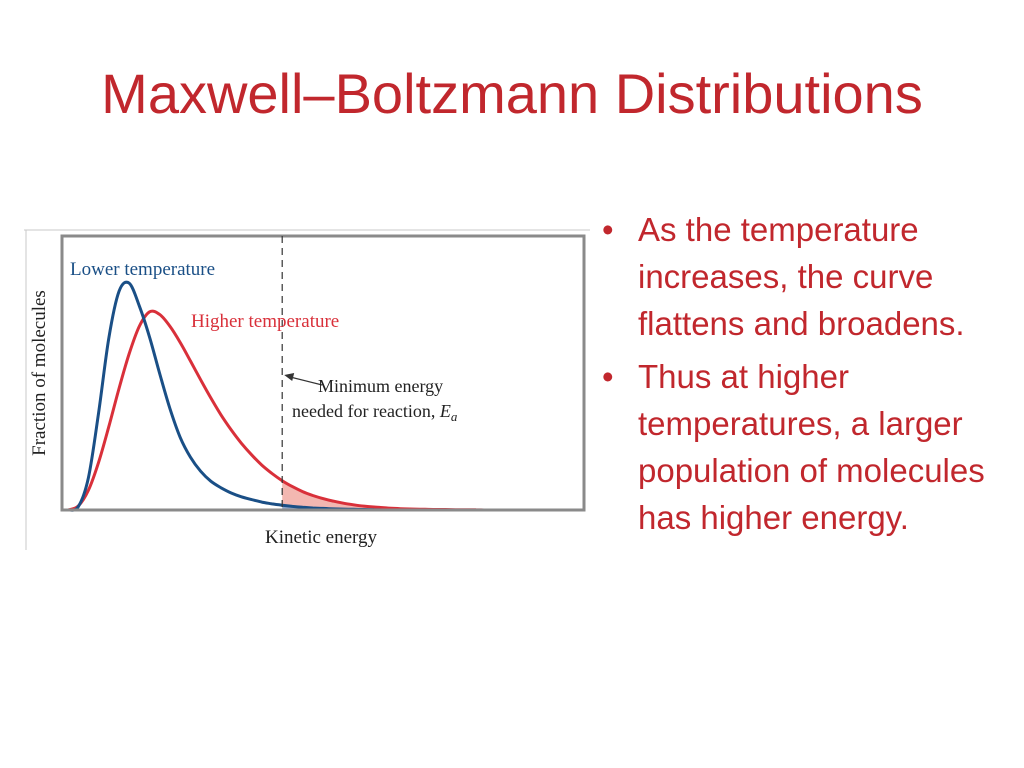 The width and height of the screenshot is (1024, 768). Describe the element at coordinates (306, 381) in the screenshot. I see `threshold-arrow` at that location.